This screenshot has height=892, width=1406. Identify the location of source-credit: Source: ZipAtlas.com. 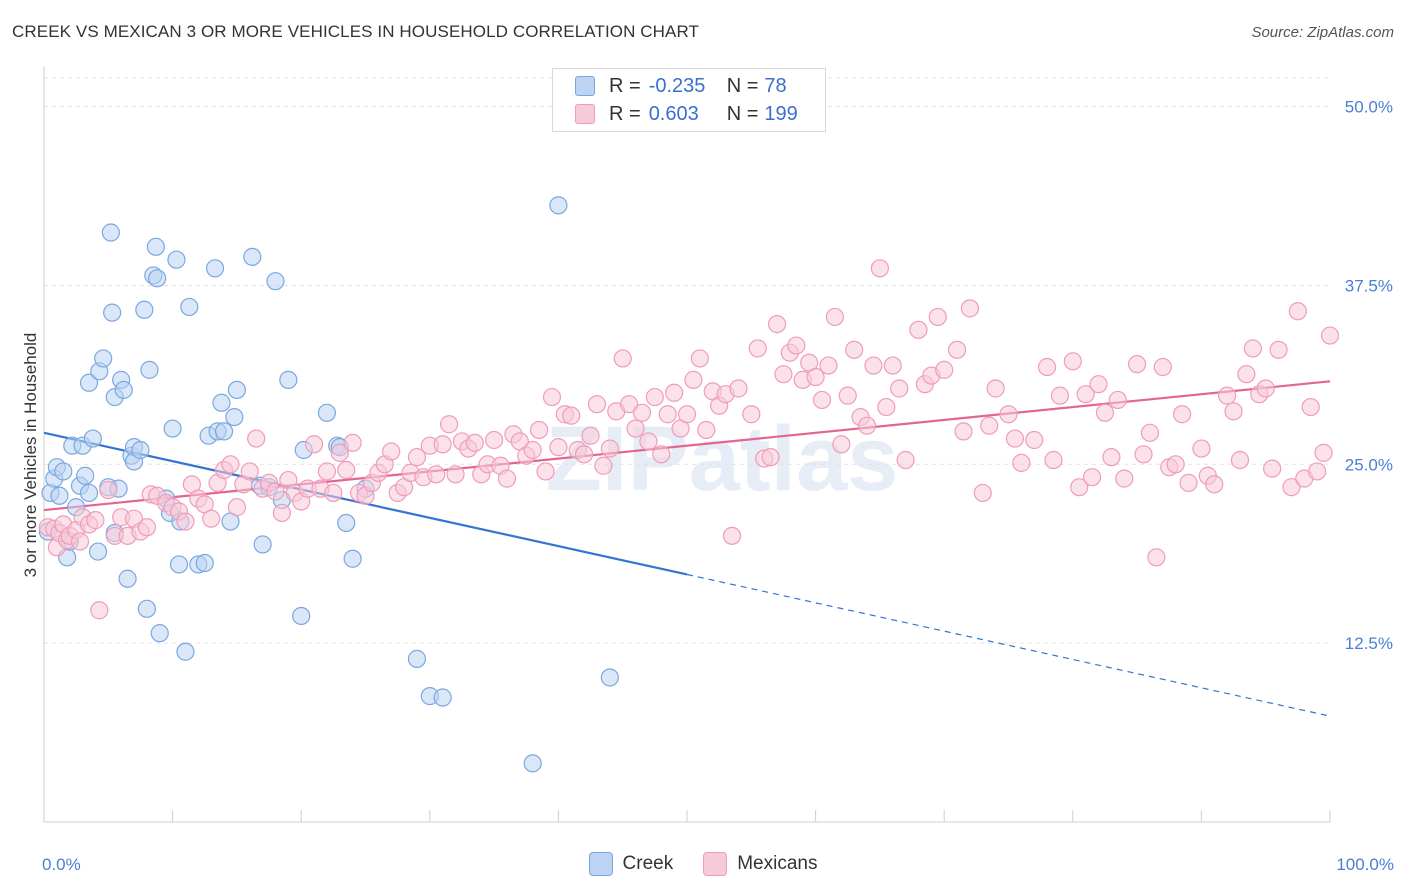
(1322, 32).